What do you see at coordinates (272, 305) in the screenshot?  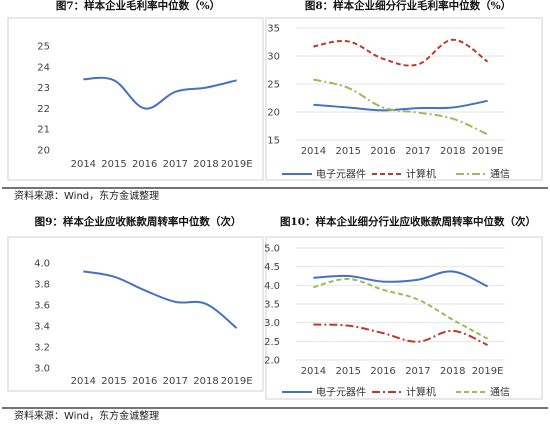 I see `y-tick-label: 3.5` at bounding box center [272, 305].